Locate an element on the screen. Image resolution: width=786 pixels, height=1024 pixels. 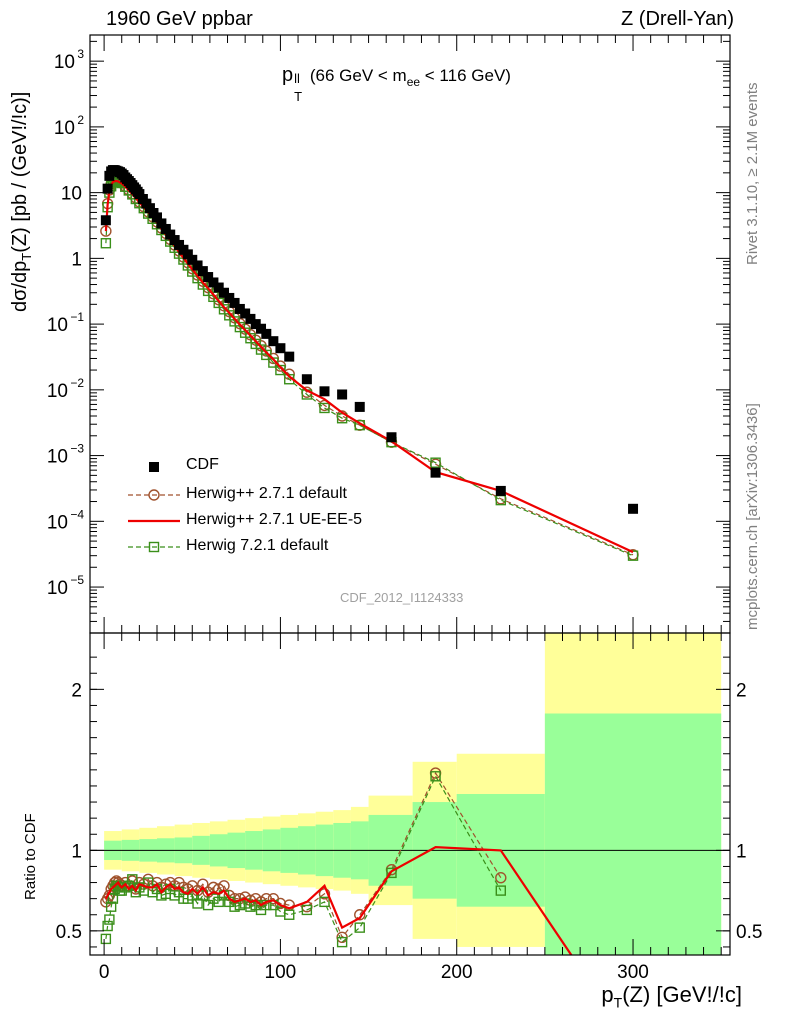
mcplots-label: mcplots.cern.ch [arXiv:1306.3436] is located at coordinates (752, 516).